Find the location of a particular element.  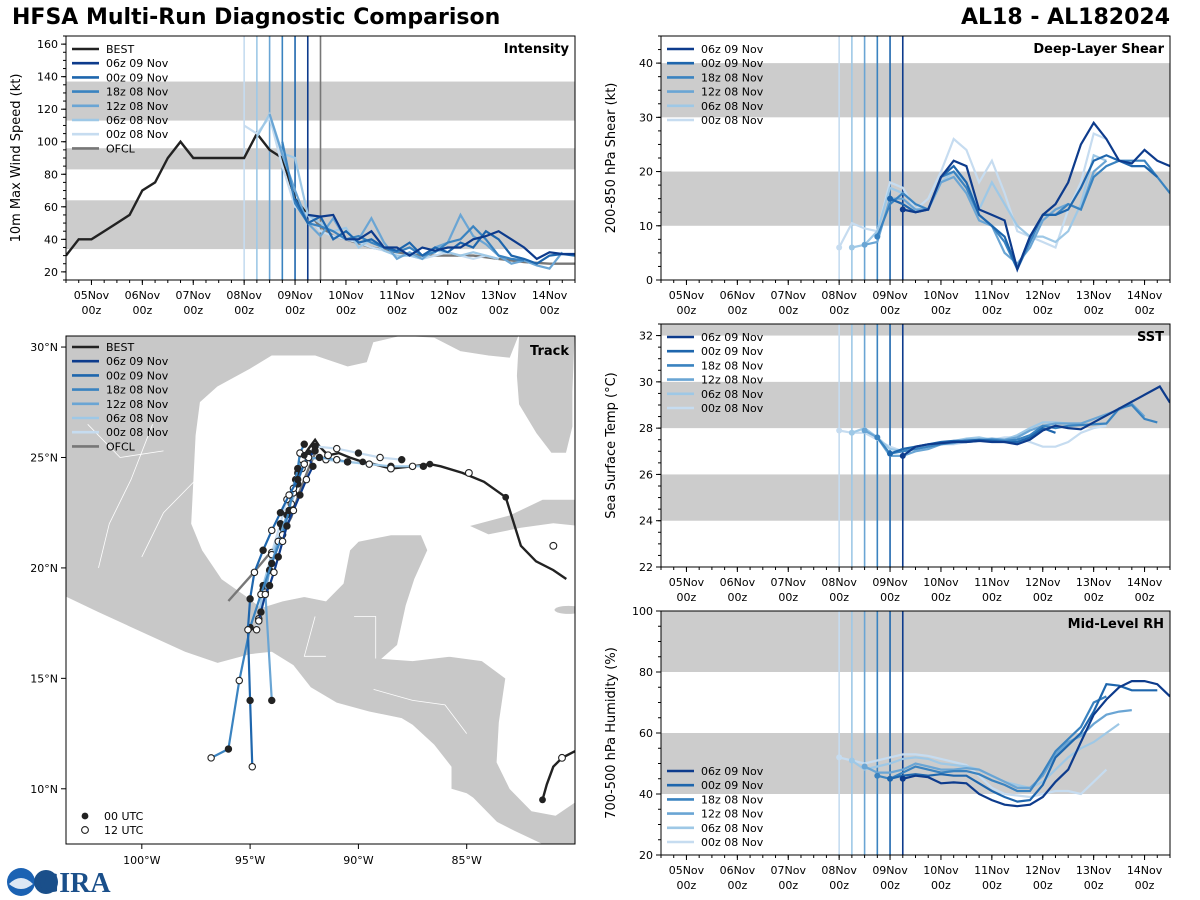

panel-title: SST is located at coordinates (1150, 337).